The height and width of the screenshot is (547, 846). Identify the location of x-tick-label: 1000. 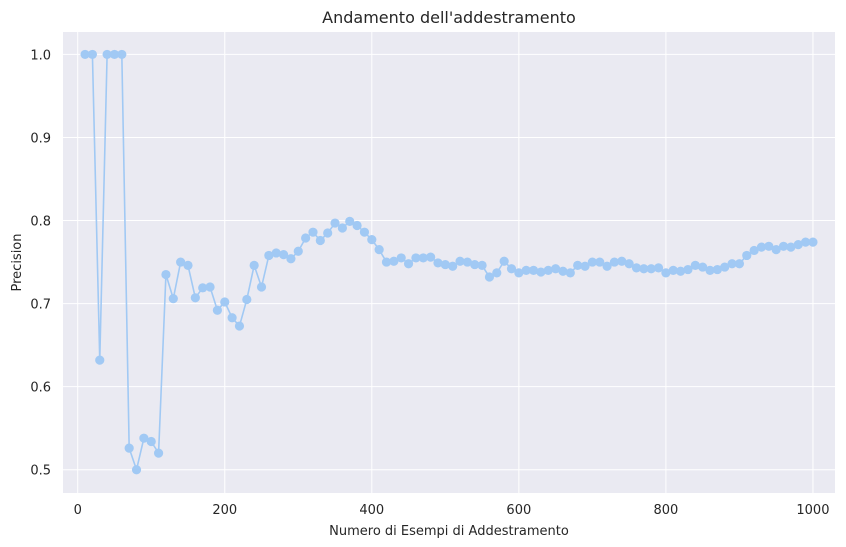
(812, 510).